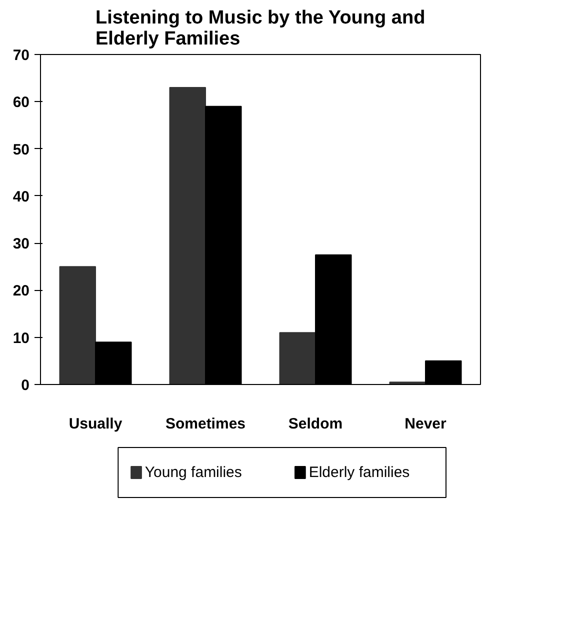 The image size is (566, 629). What do you see at coordinates (21, 244) in the screenshot?
I see `y-tick-label: 30` at bounding box center [21, 244].